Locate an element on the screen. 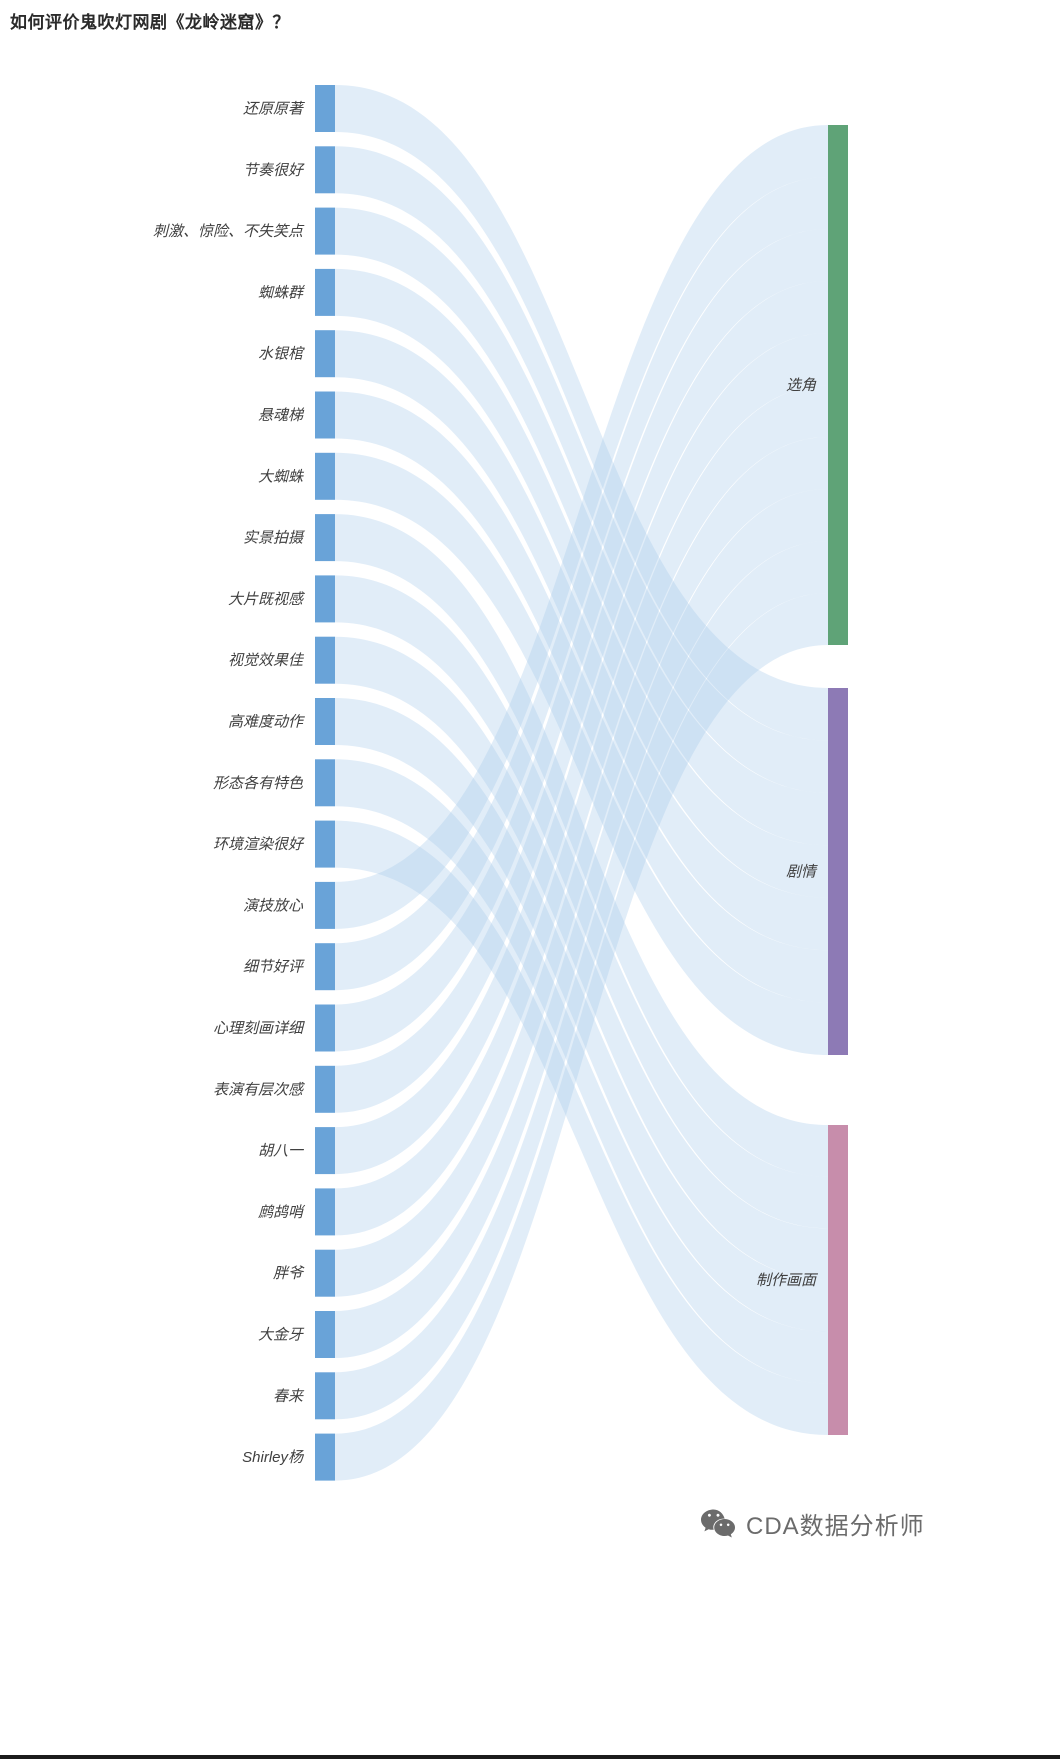 This screenshot has height=1759, width=1060. target-node-label: 剧情 is located at coordinates (802, 872).